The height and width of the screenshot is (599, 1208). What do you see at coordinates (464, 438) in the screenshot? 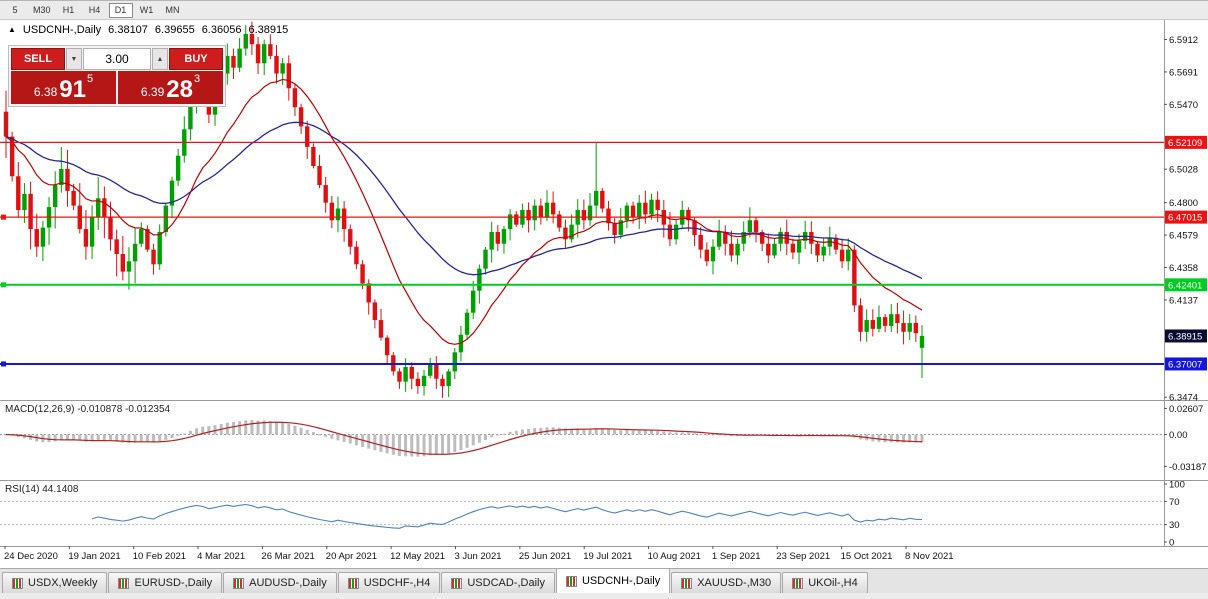
I see `macd-signal-line` at bounding box center [464, 438].